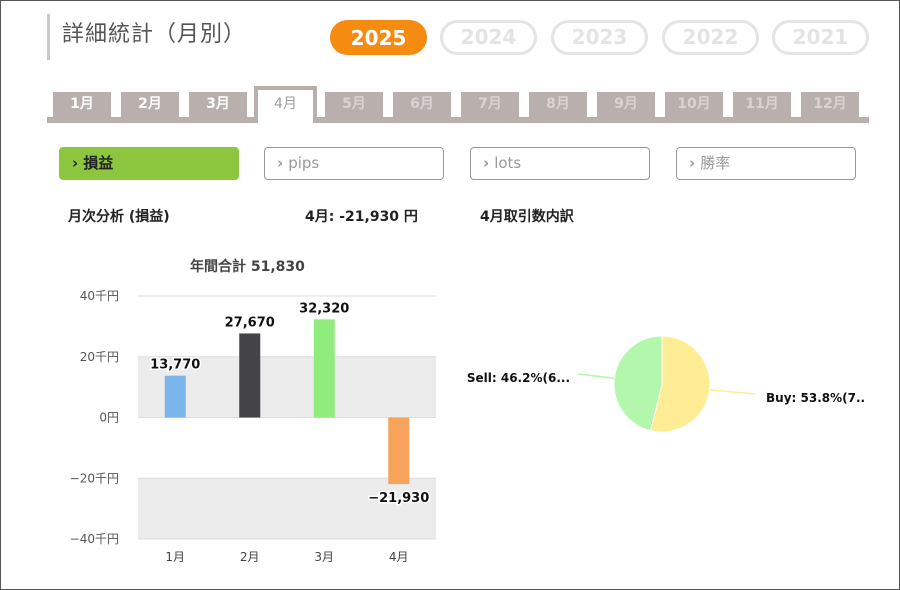 Image resolution: width=900 pixels, height=590 pixels. What do you see at coordinates (94, 539) in the screenshot?
I see `y-tick-label: −40千円` at bounding box center [94, 539].